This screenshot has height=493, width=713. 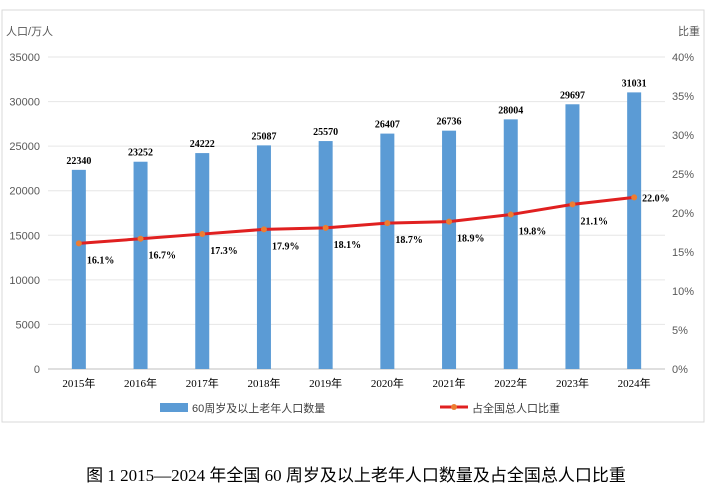 I want to click on right-tick-label: 25%, so click(x=683, y=175).